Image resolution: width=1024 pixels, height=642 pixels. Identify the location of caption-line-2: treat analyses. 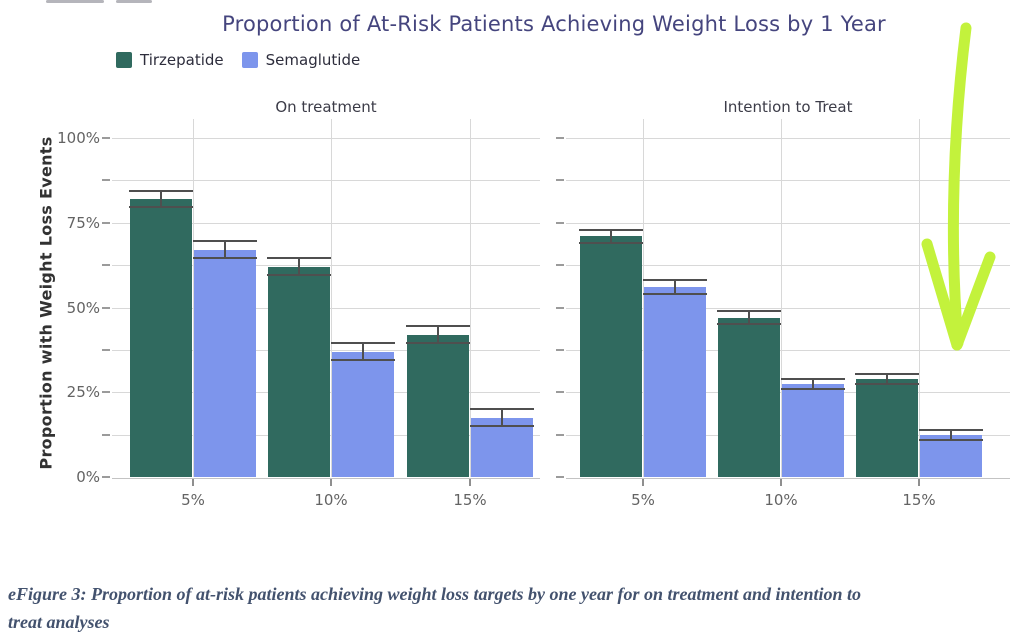
(59, 621).